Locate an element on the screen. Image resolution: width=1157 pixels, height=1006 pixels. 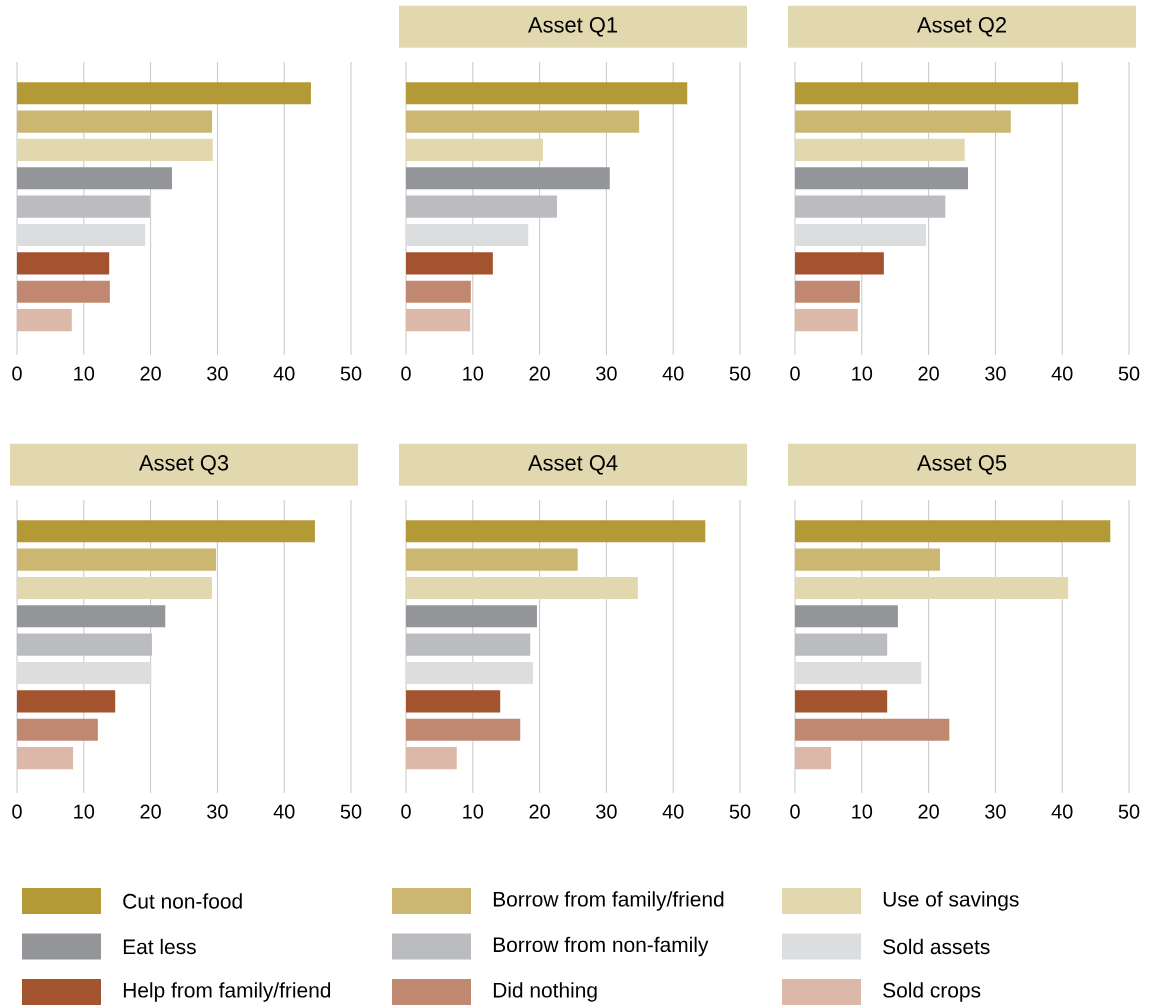
legend-label: Sold assets is located at coordinates (936, 946).